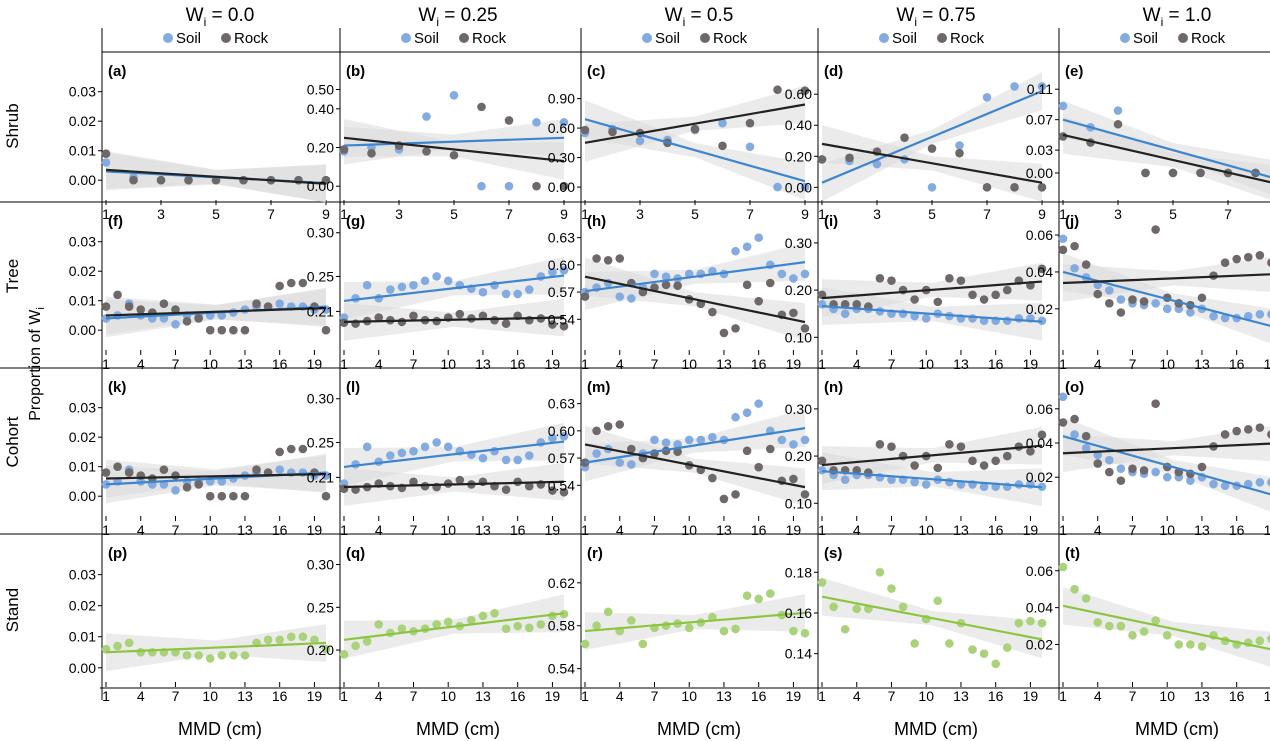  Describe the element at coordinates (320, 311) in the screenshot. I see `y-tick-label: 0.21` at that location.